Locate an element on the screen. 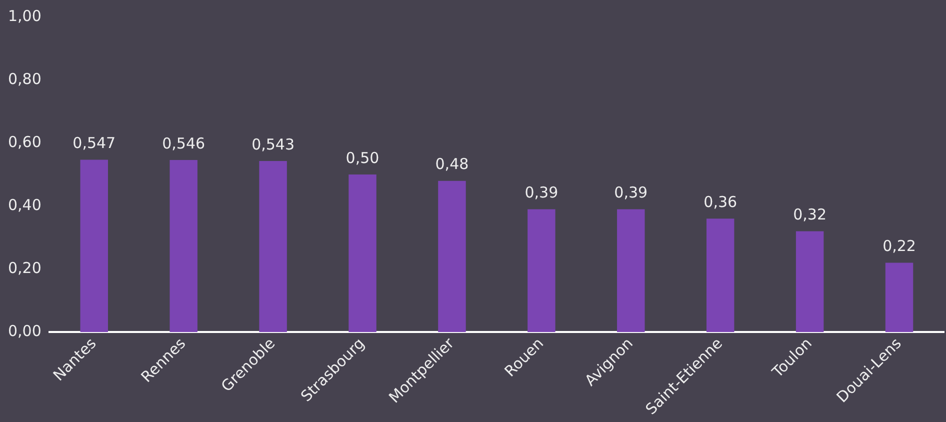 The image size is (946, 422). y-tick-label: 0,40 is located at coordinates (25, 205).